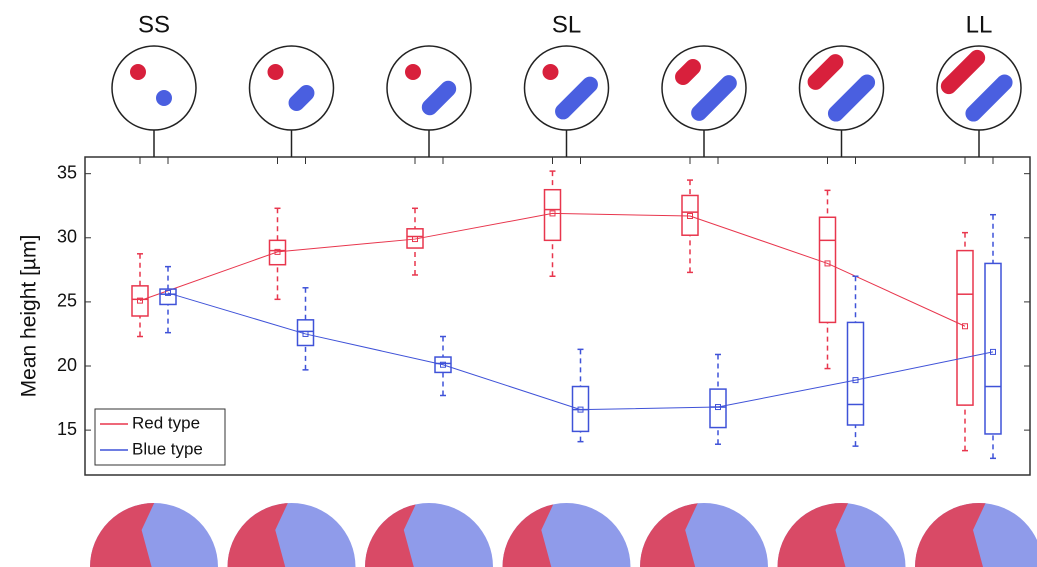  I want to click on legend-label: Blue type, so click(167, 448).